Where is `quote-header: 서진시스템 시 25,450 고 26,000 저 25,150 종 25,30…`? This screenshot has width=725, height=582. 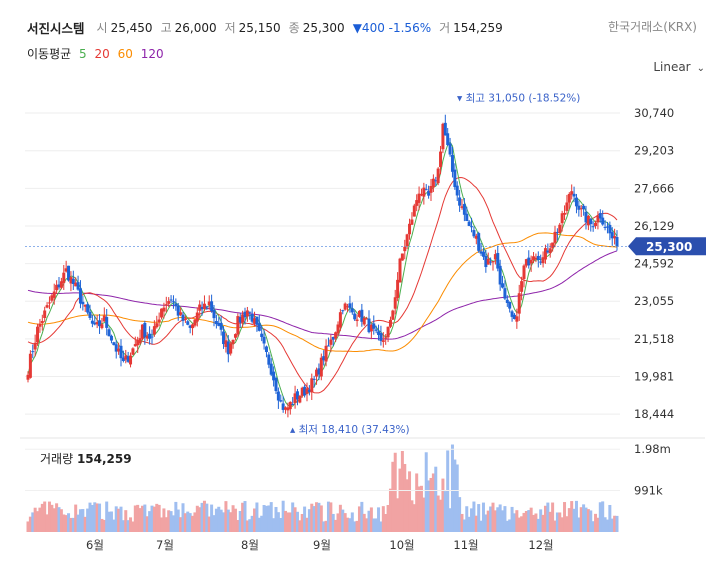
quote-header: 서진시스템 시 25,450 고 26,000 저 25,150 종 25,30… is located at coordinates (269, 27).